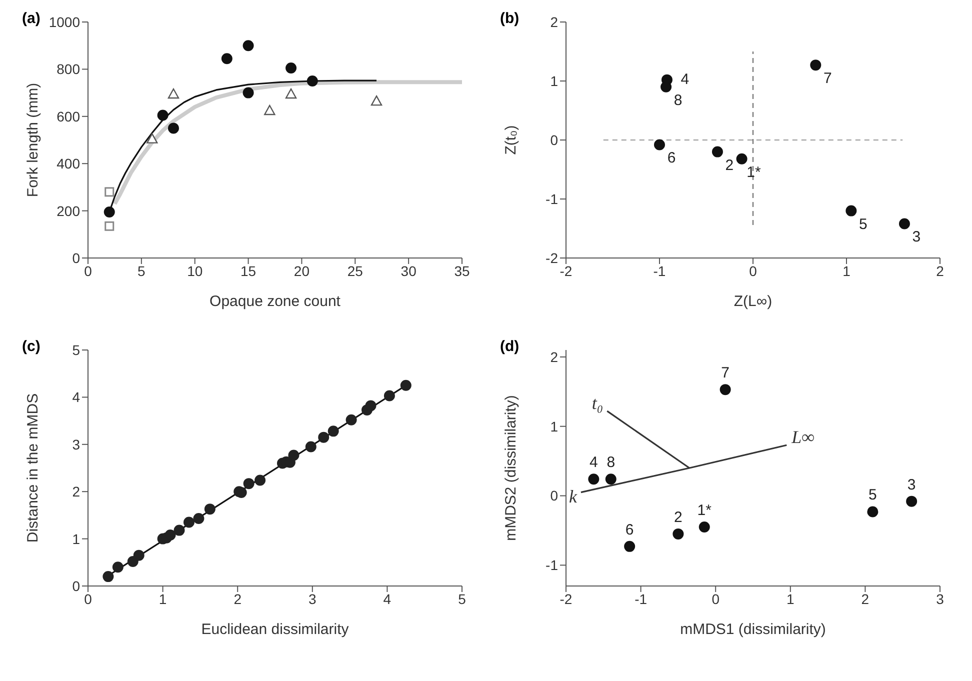 The width and height of the screenshot is (972, 681). What do you see at coordinates (408, 270) in the screenshot?
I see `x-tick-label: 30` at bounding box center [408, 270].